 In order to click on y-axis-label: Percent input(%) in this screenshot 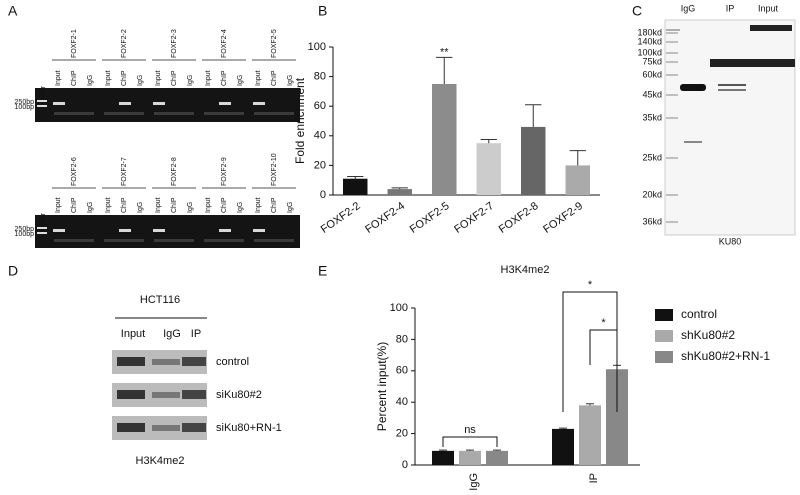, I will do `click(382, 386)`.